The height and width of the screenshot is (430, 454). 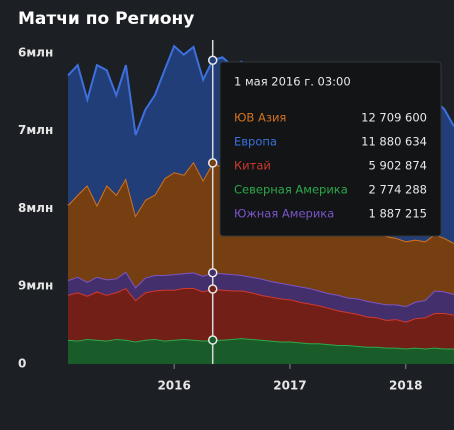 What do you see at coordinates (260, 118) in the screenshot?
I see `tooltip-name: ЮВ Азия` at bounding box center [260, 118].